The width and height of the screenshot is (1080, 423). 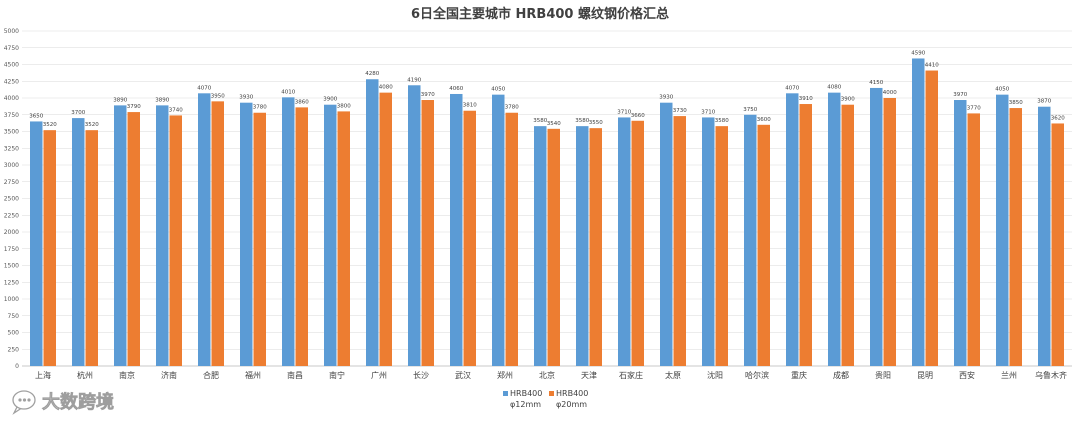 I want to click on legend-swatch, so click(x=505, y=393).